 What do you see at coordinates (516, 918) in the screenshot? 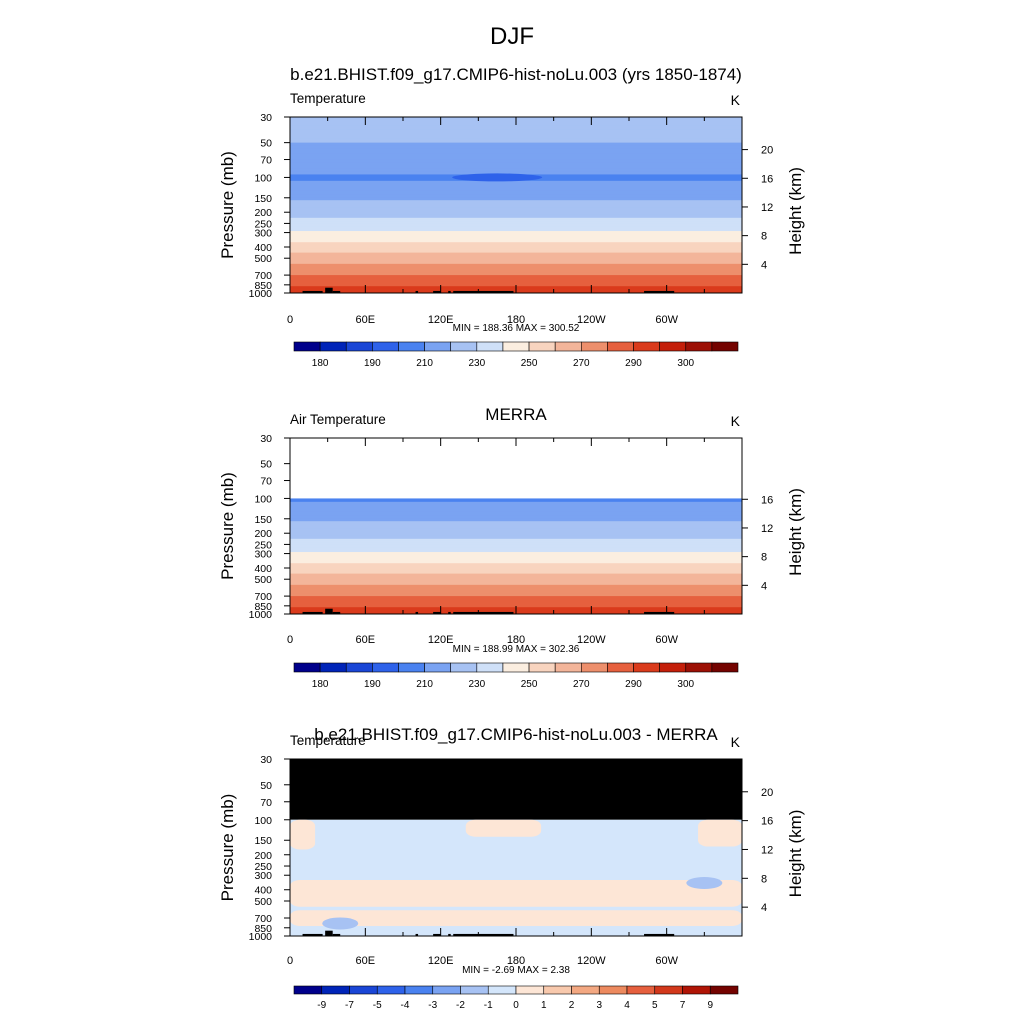
I see `positive-anomaly-region` at bounding box center [516, 918].